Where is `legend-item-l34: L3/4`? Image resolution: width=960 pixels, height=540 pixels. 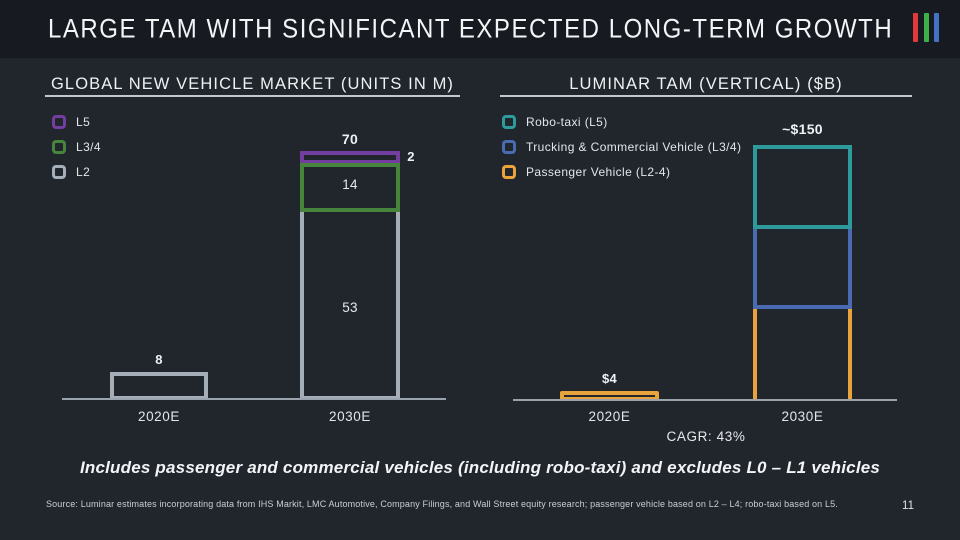
legend-item-l34: L3/4 is located at coordinates (76, 146).